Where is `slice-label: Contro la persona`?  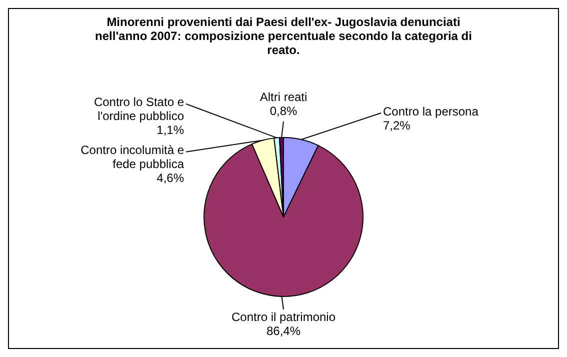 slice-label: Contro la persona is located at coordinates (431, 111).